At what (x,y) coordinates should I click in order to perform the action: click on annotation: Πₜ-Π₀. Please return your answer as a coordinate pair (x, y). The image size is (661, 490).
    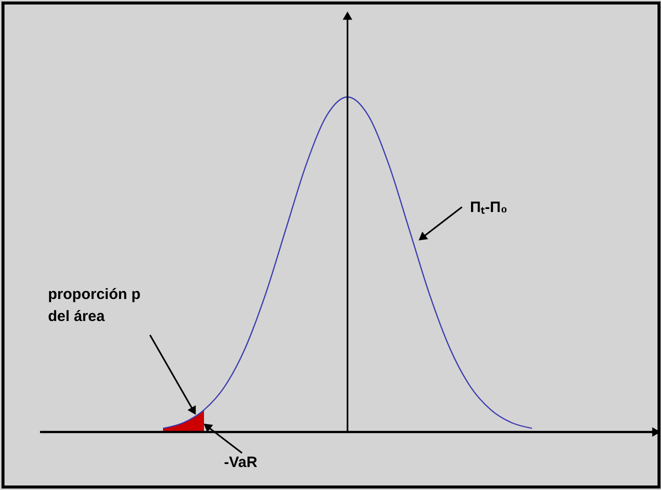
    Looking at the image, I should click on (489, 207).